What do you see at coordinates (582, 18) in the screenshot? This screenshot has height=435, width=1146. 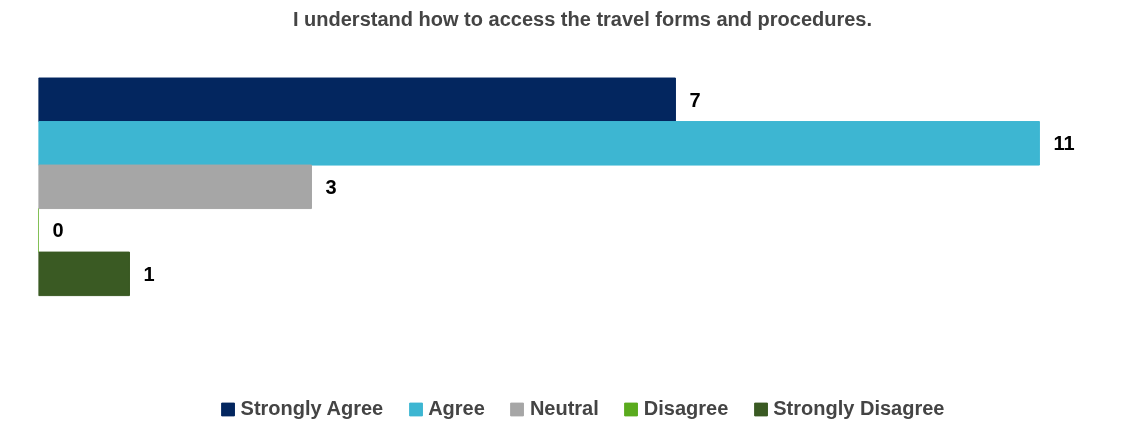 I see `chart-title: I understand how to access the travel forms and procedures.` at bounding box center [582, 18].